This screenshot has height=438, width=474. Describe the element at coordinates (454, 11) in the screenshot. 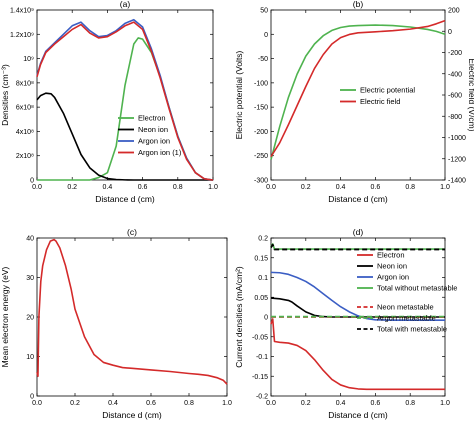

I see `y-right-tick-label: 200` at that location.